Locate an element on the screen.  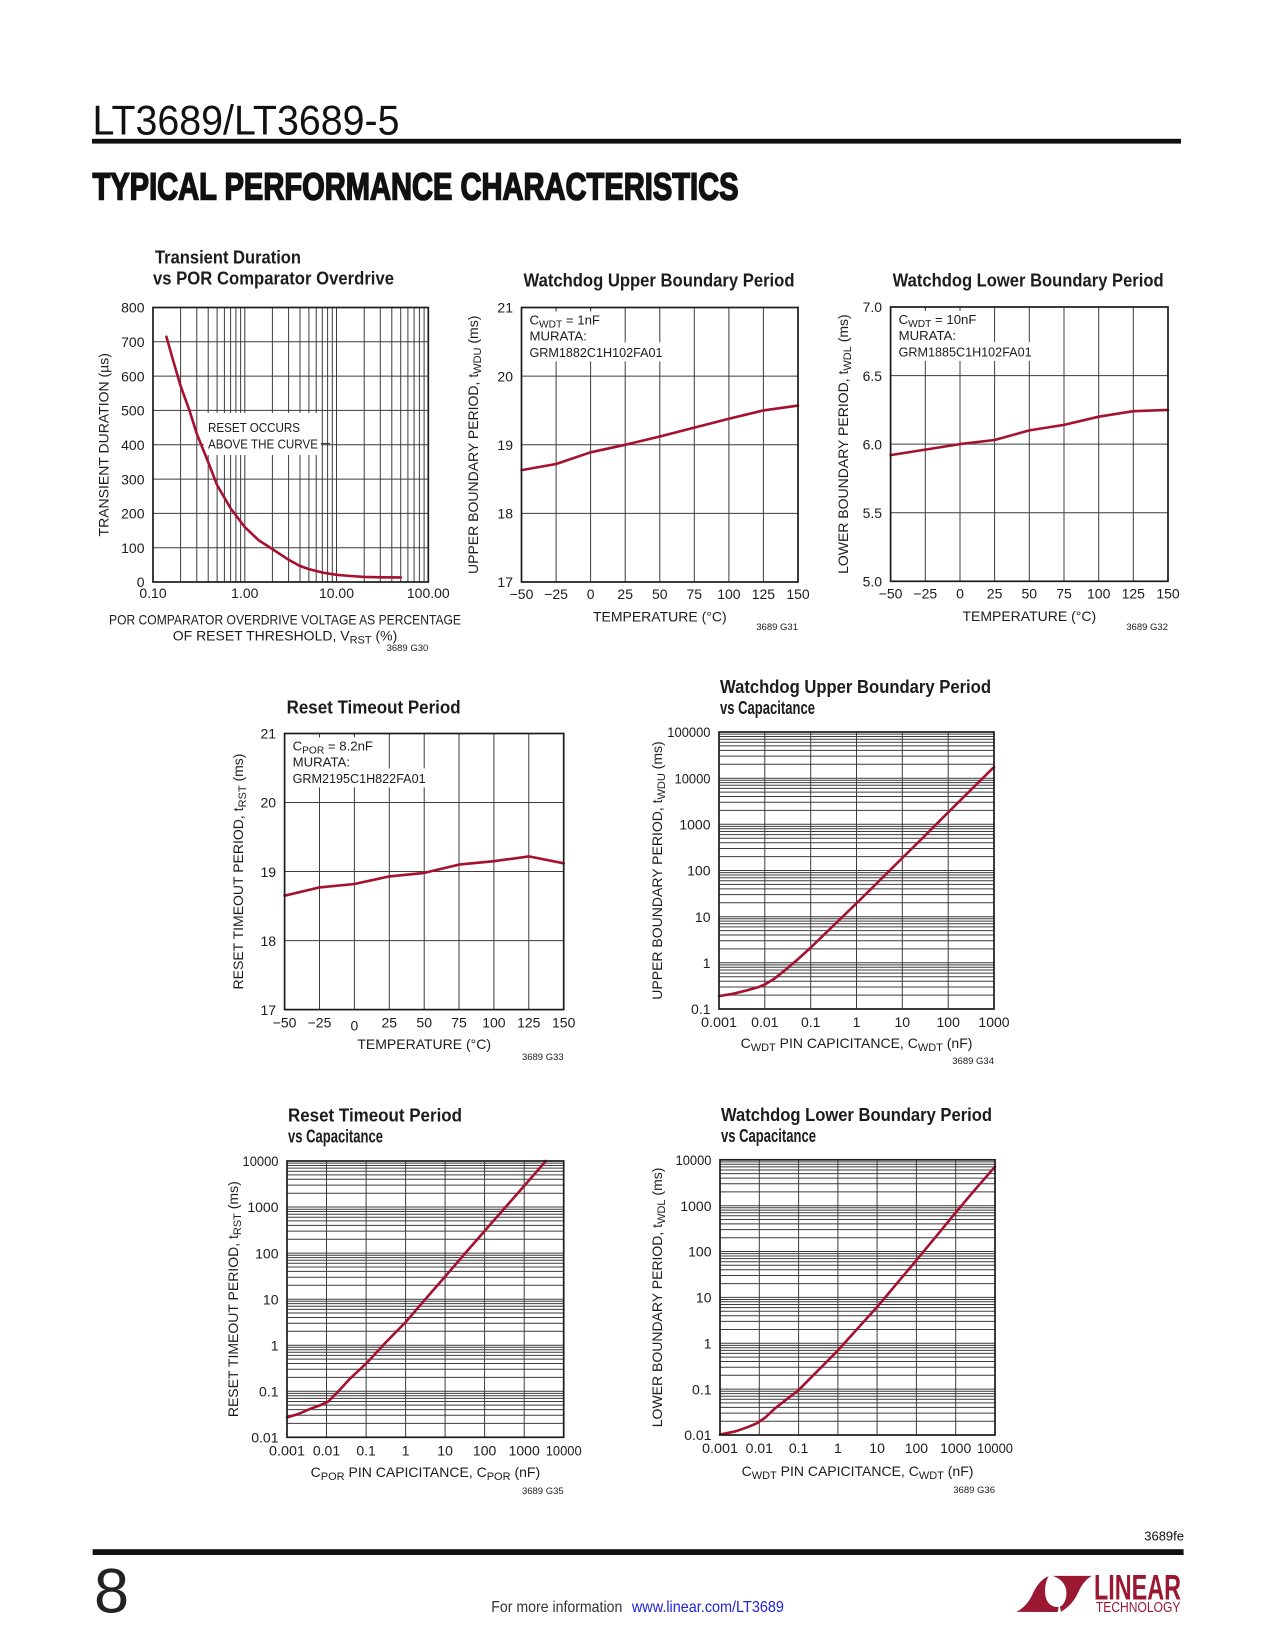
svg-text:CWDT PIN CAPICITANCE, CWDT (nF: CWDT PIN CAPICITANCE, CWDT (nF) is located at coordinates (858, 1472).